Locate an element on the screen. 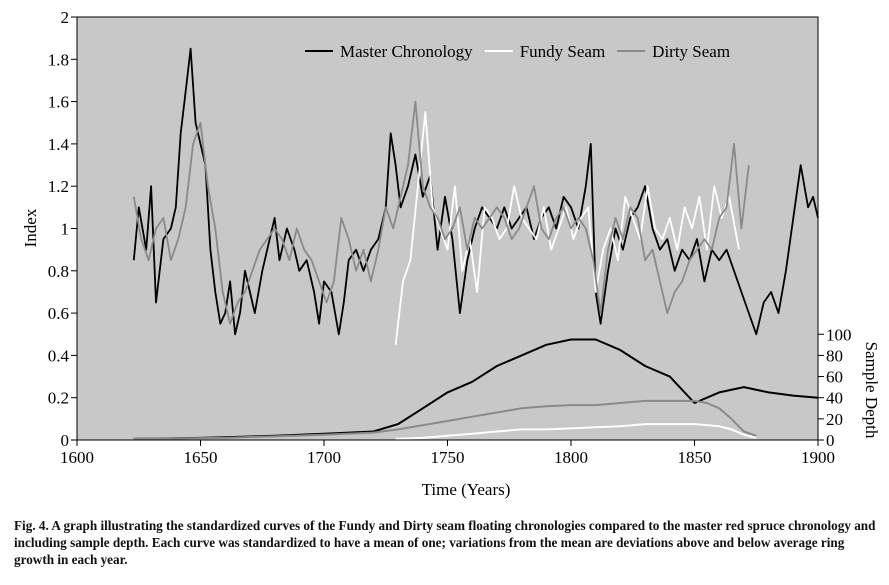 The image size is (889, 585). legend-label: Dirty Seam is located at coordinates (691, 51).